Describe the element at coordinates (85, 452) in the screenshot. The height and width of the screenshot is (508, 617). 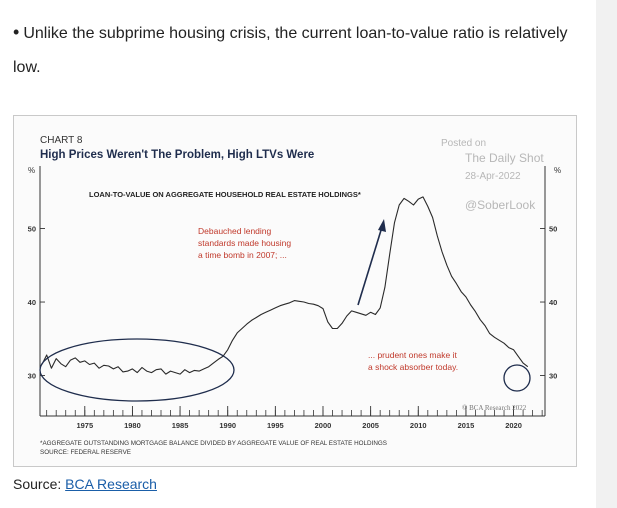
I see `chart-source: SOURCE: FEDERAL RESERVE` at that location.